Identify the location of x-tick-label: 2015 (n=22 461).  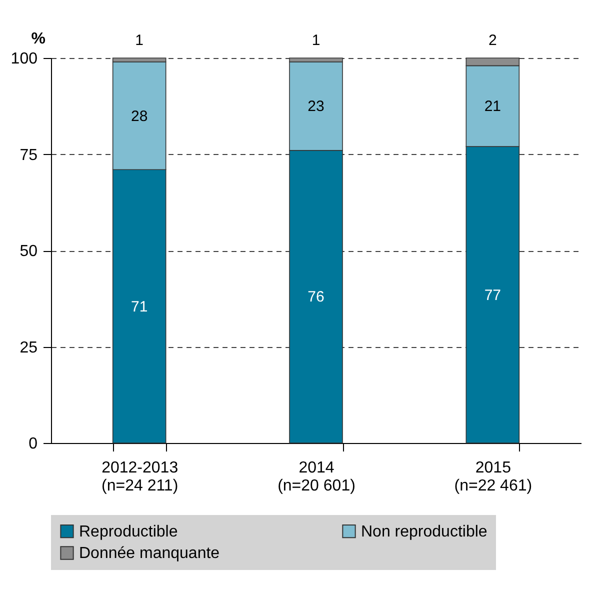
(493, 477).